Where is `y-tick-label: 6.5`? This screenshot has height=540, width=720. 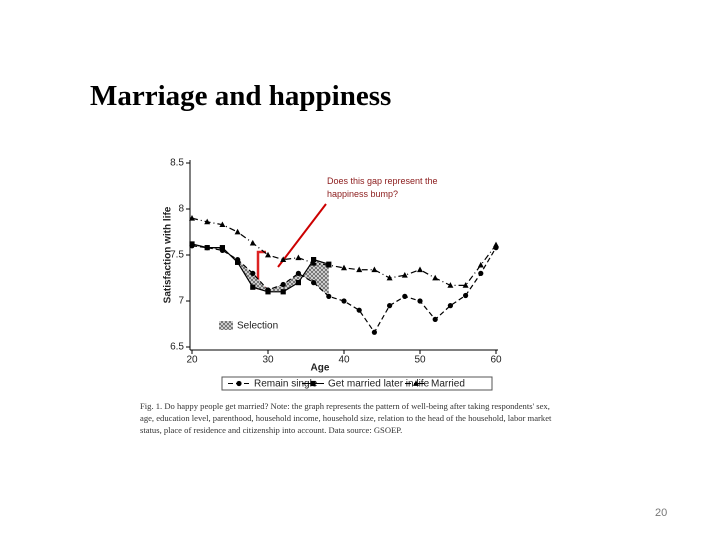 y-tick-label: 6.5 is located at coordinates (177, 347).